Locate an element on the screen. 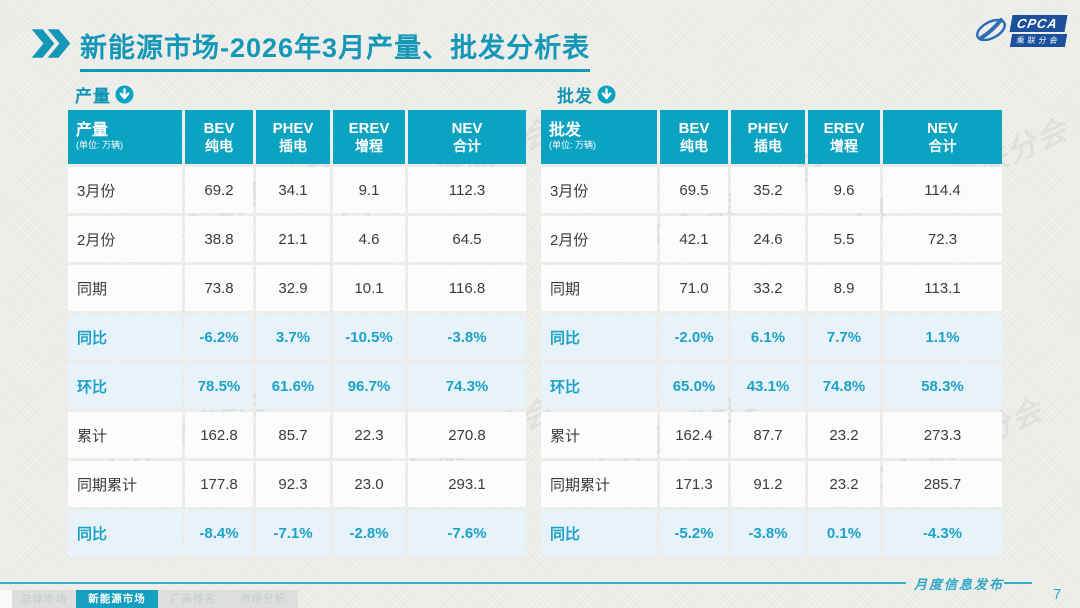 The image size is (1080, 608). table-row: 累计 162.4 87.7 23.2 273.3 is located at coordinates (771, 435).